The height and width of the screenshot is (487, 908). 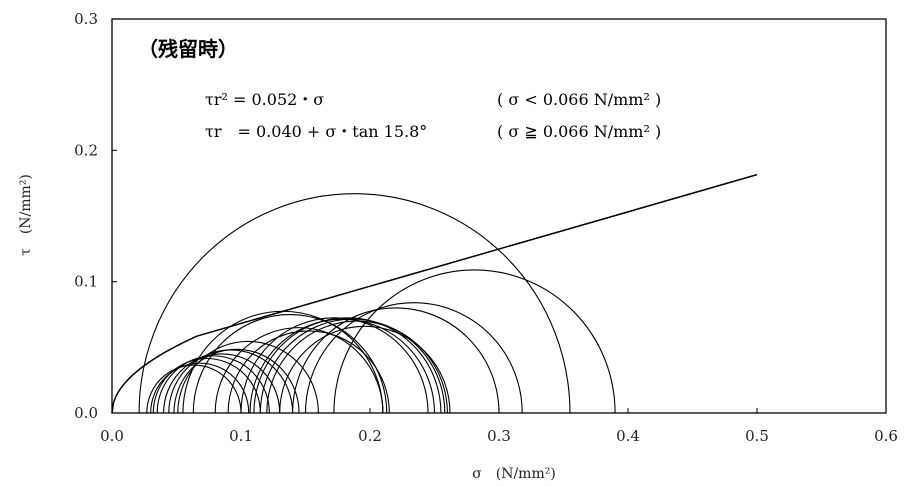 What do you see at coordinates (86, 282) in the screenshot?
I see `y-tick-label: 0.1` at bounding box center [86, 282].